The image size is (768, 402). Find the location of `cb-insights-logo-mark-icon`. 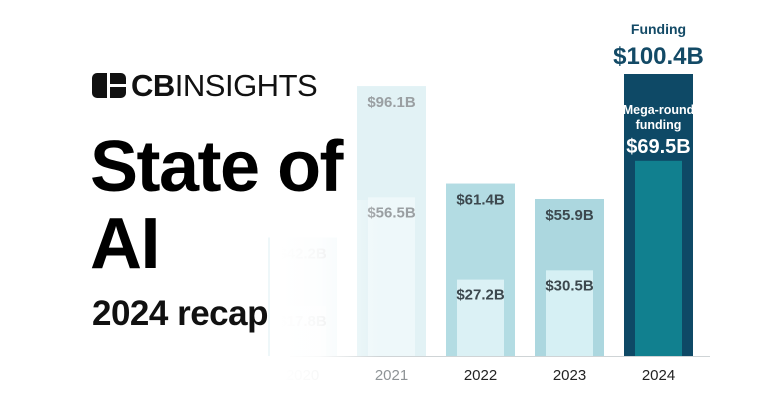

cb-insights-logo-mark-icon is located at coordinates (109, 85).